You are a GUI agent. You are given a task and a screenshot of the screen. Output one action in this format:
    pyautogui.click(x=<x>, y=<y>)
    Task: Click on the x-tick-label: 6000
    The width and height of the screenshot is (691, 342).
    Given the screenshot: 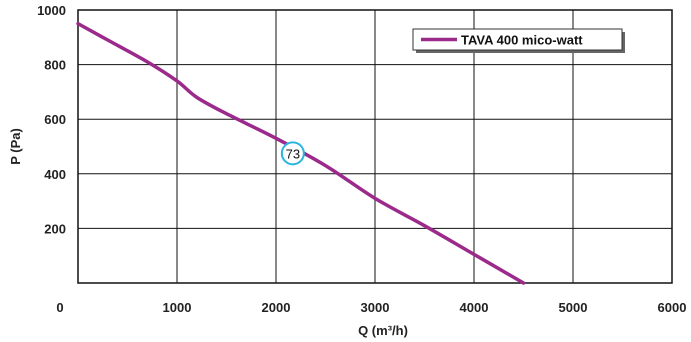 What is the action you would take?
    pyautogui.click(x=672, y=307)
    